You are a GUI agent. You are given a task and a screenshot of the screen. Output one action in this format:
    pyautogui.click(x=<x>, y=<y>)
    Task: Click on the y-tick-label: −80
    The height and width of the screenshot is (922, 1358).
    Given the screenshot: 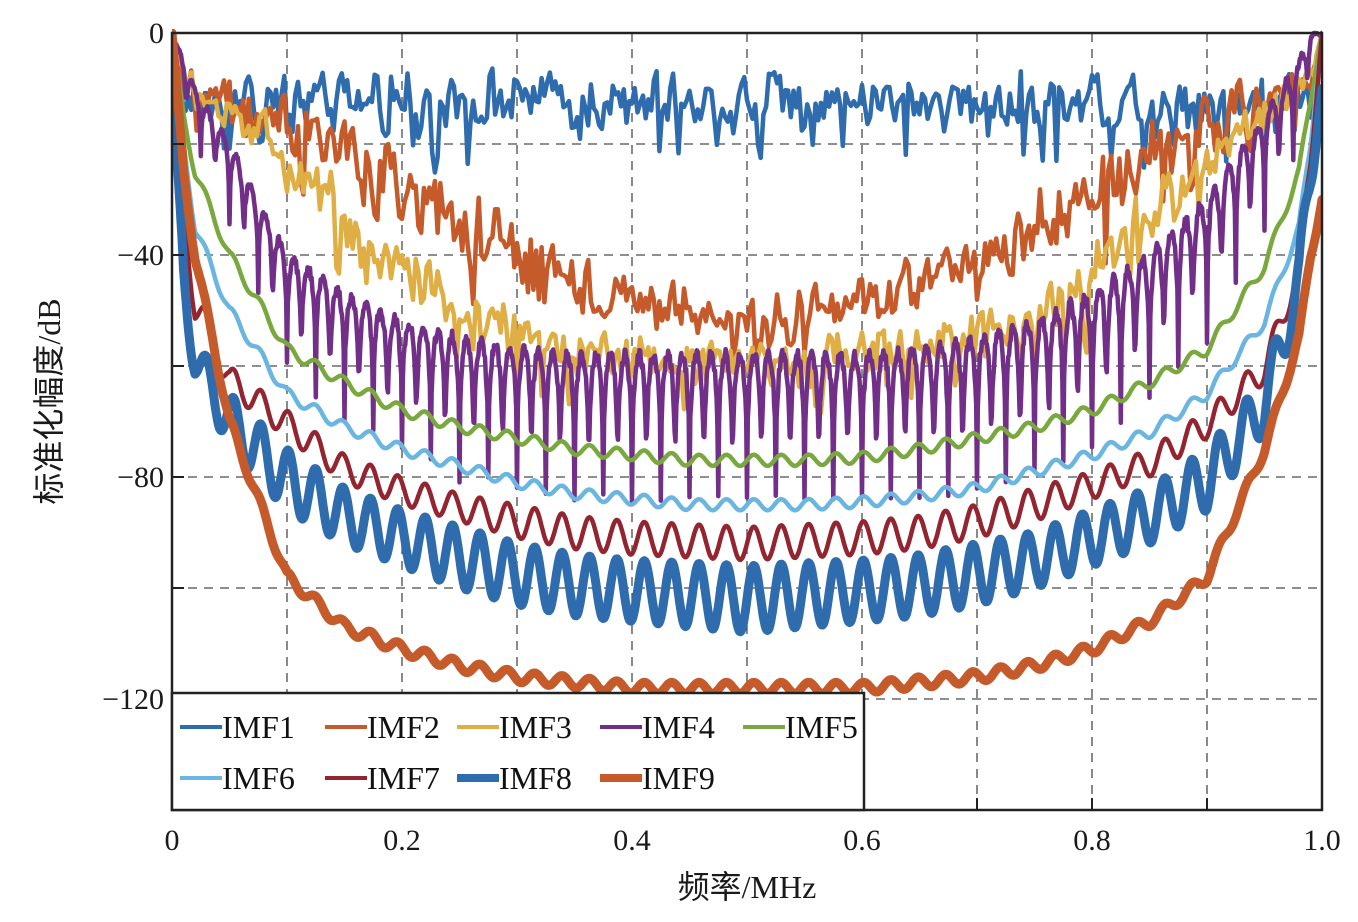 What is the action you would take?
    pyautogui.click(x=140, y=477)
    